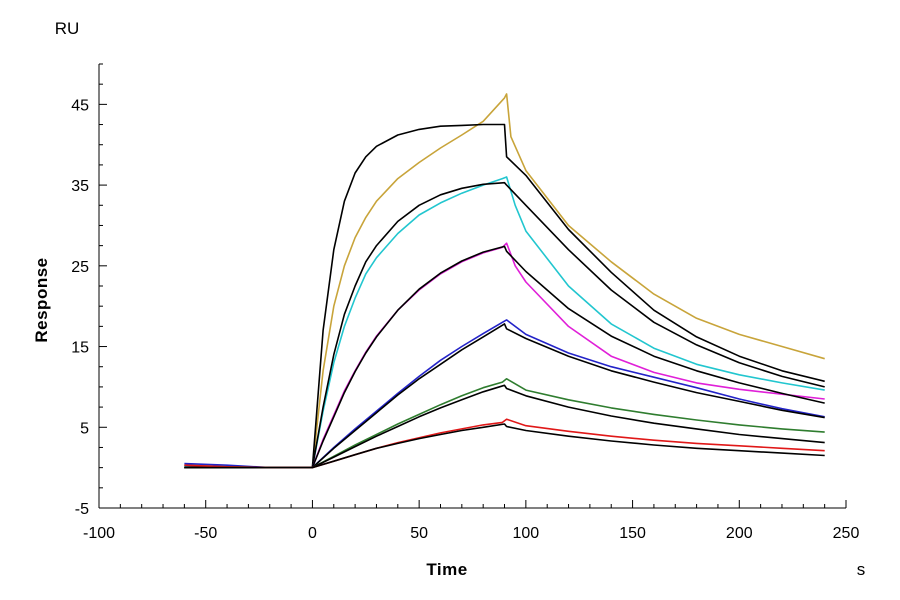 This screenshot has height=600, width=900. What do you see at coordinates (526, 533) in the screenshot?
I see `x-tick-label: 100` at bounding box center [526, 533].